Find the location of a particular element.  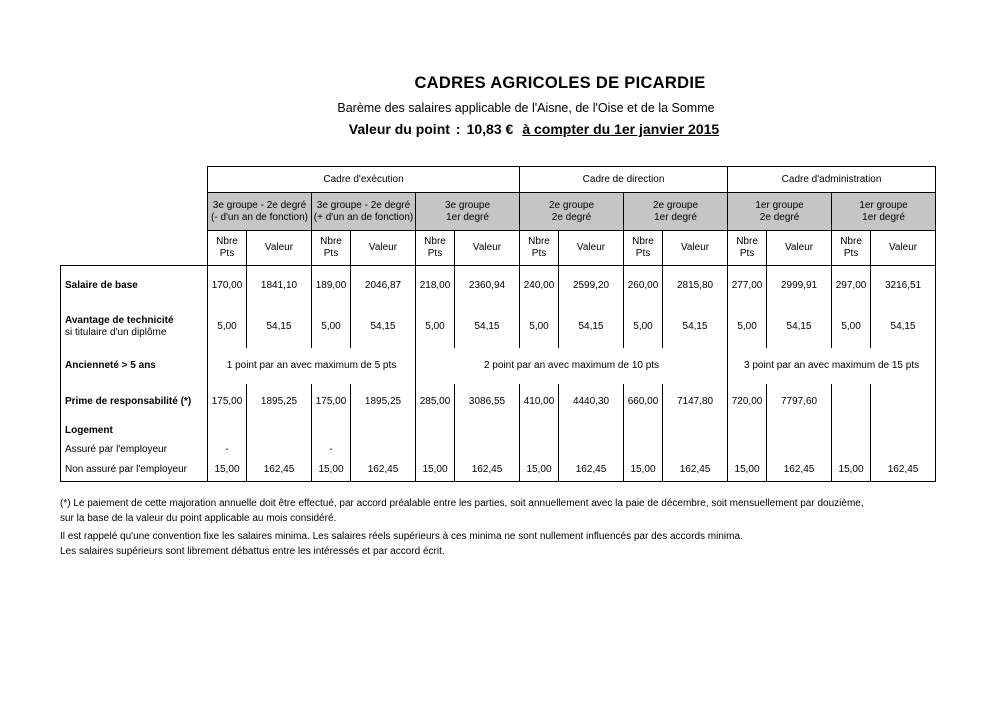

table-cell: 2 point par an avec maximum de 10 pts is located at coordinates (571, 365).